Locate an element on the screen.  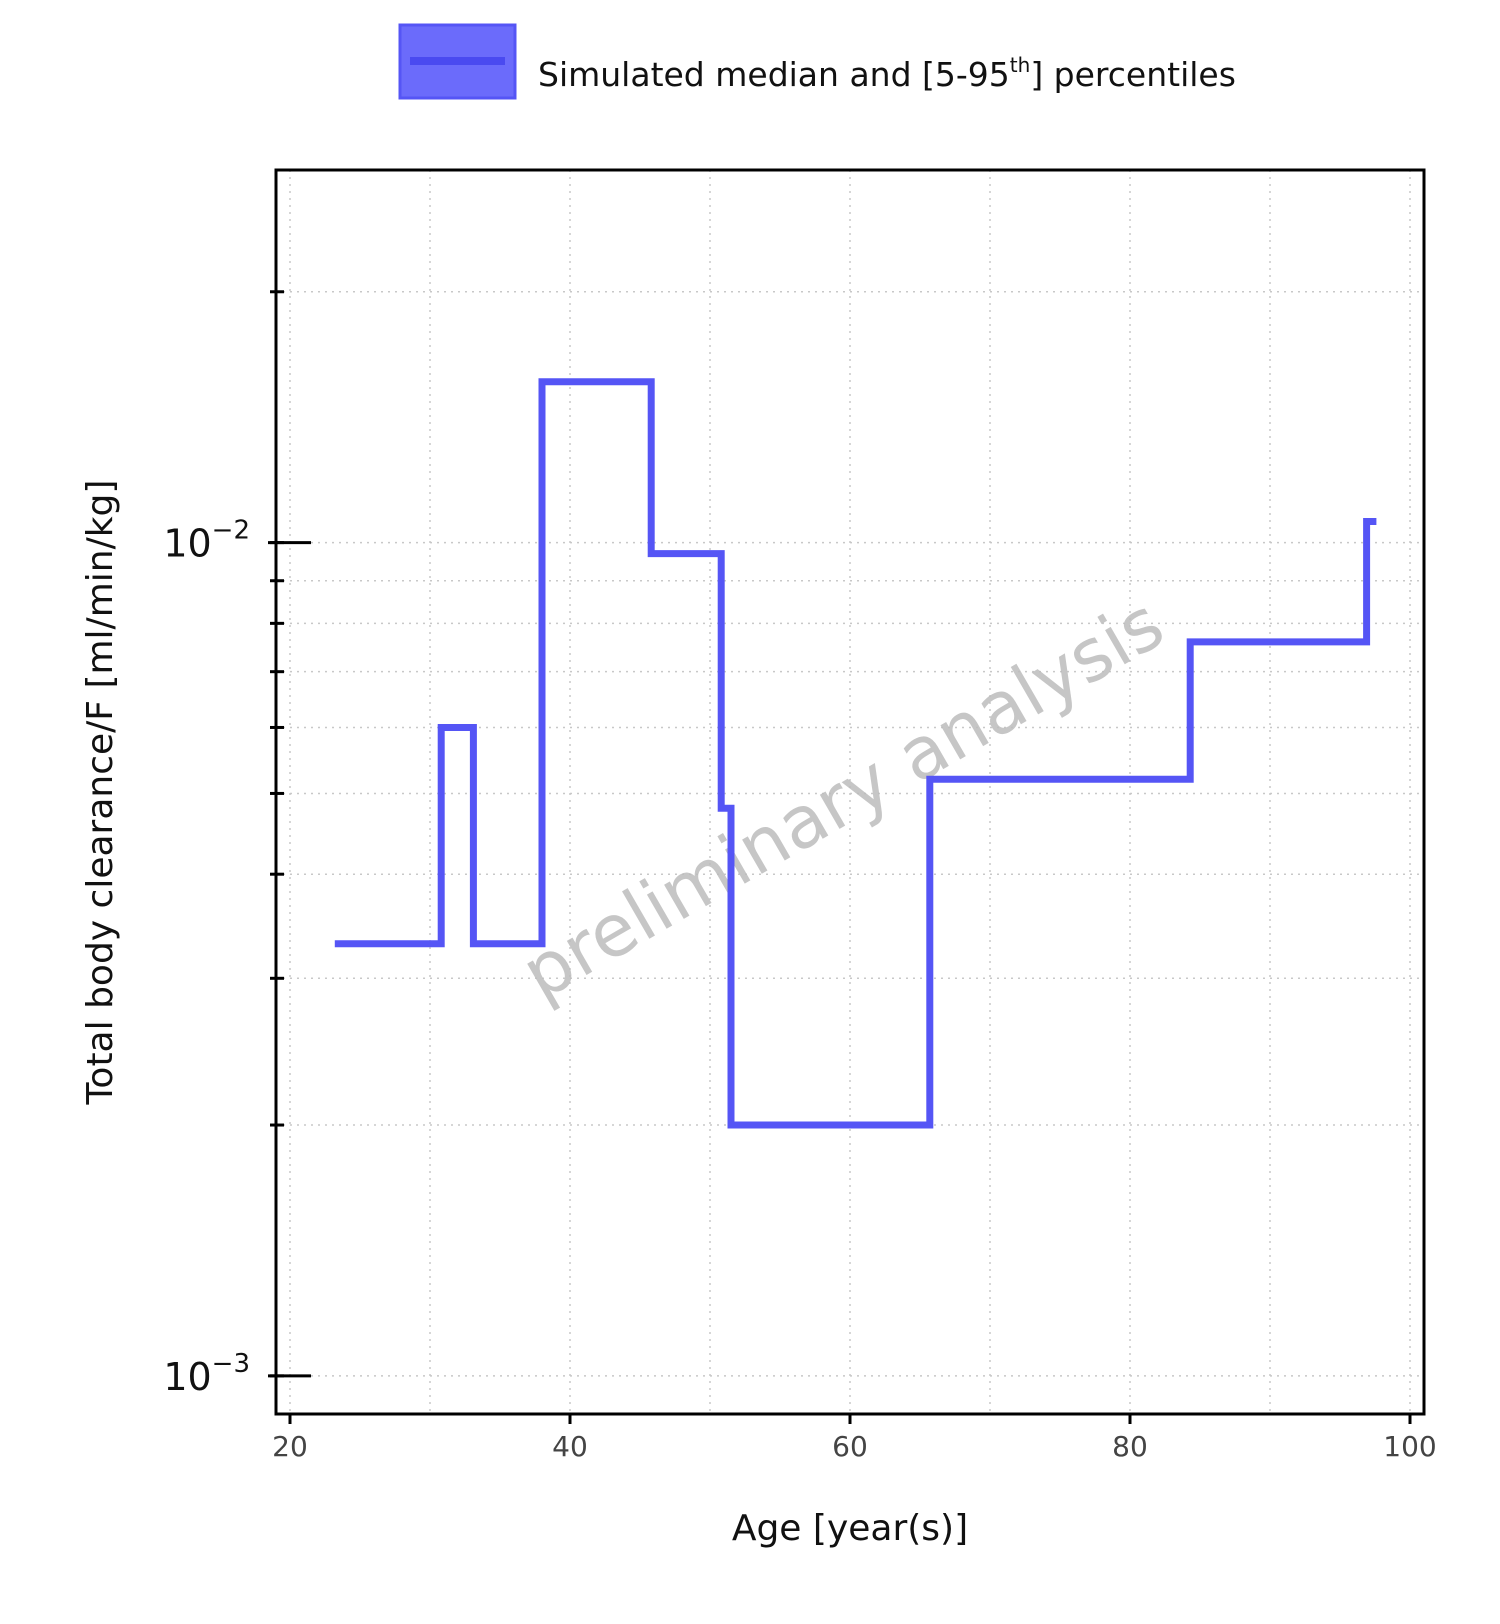
x-axis: 20 40 60 80 100 is located at coordinates (854, 1438).